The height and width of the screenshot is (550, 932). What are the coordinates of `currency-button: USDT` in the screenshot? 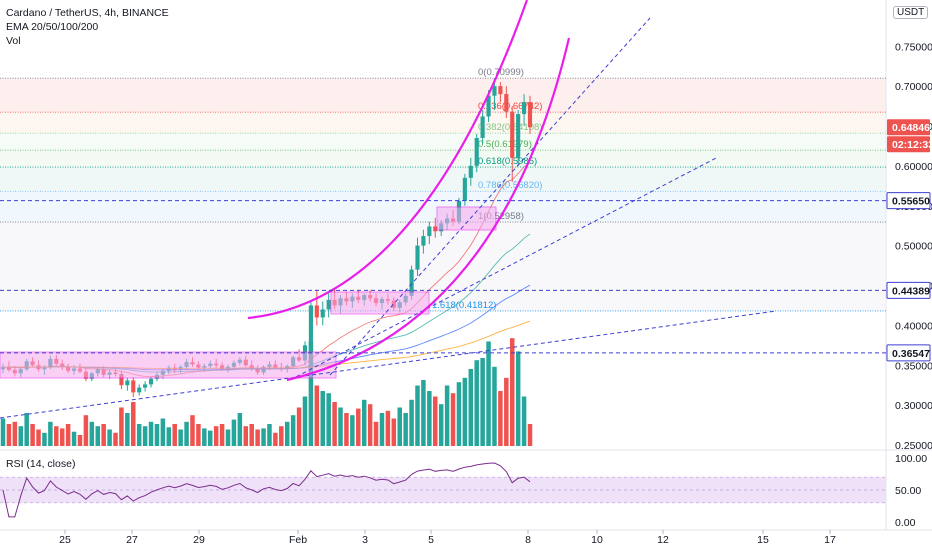 It's located at (911, 12).